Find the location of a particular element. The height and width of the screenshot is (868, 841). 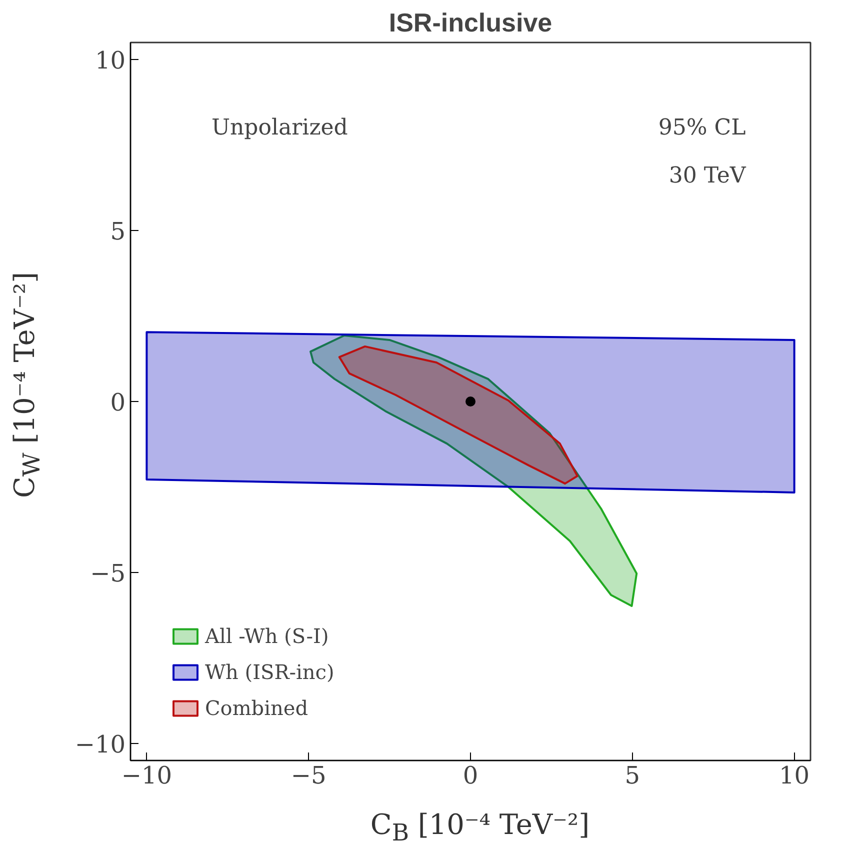

x-axis-title: C$_{B}$ [10⁻⁴ TeV⁻²] is located at coordinates (480, 828).